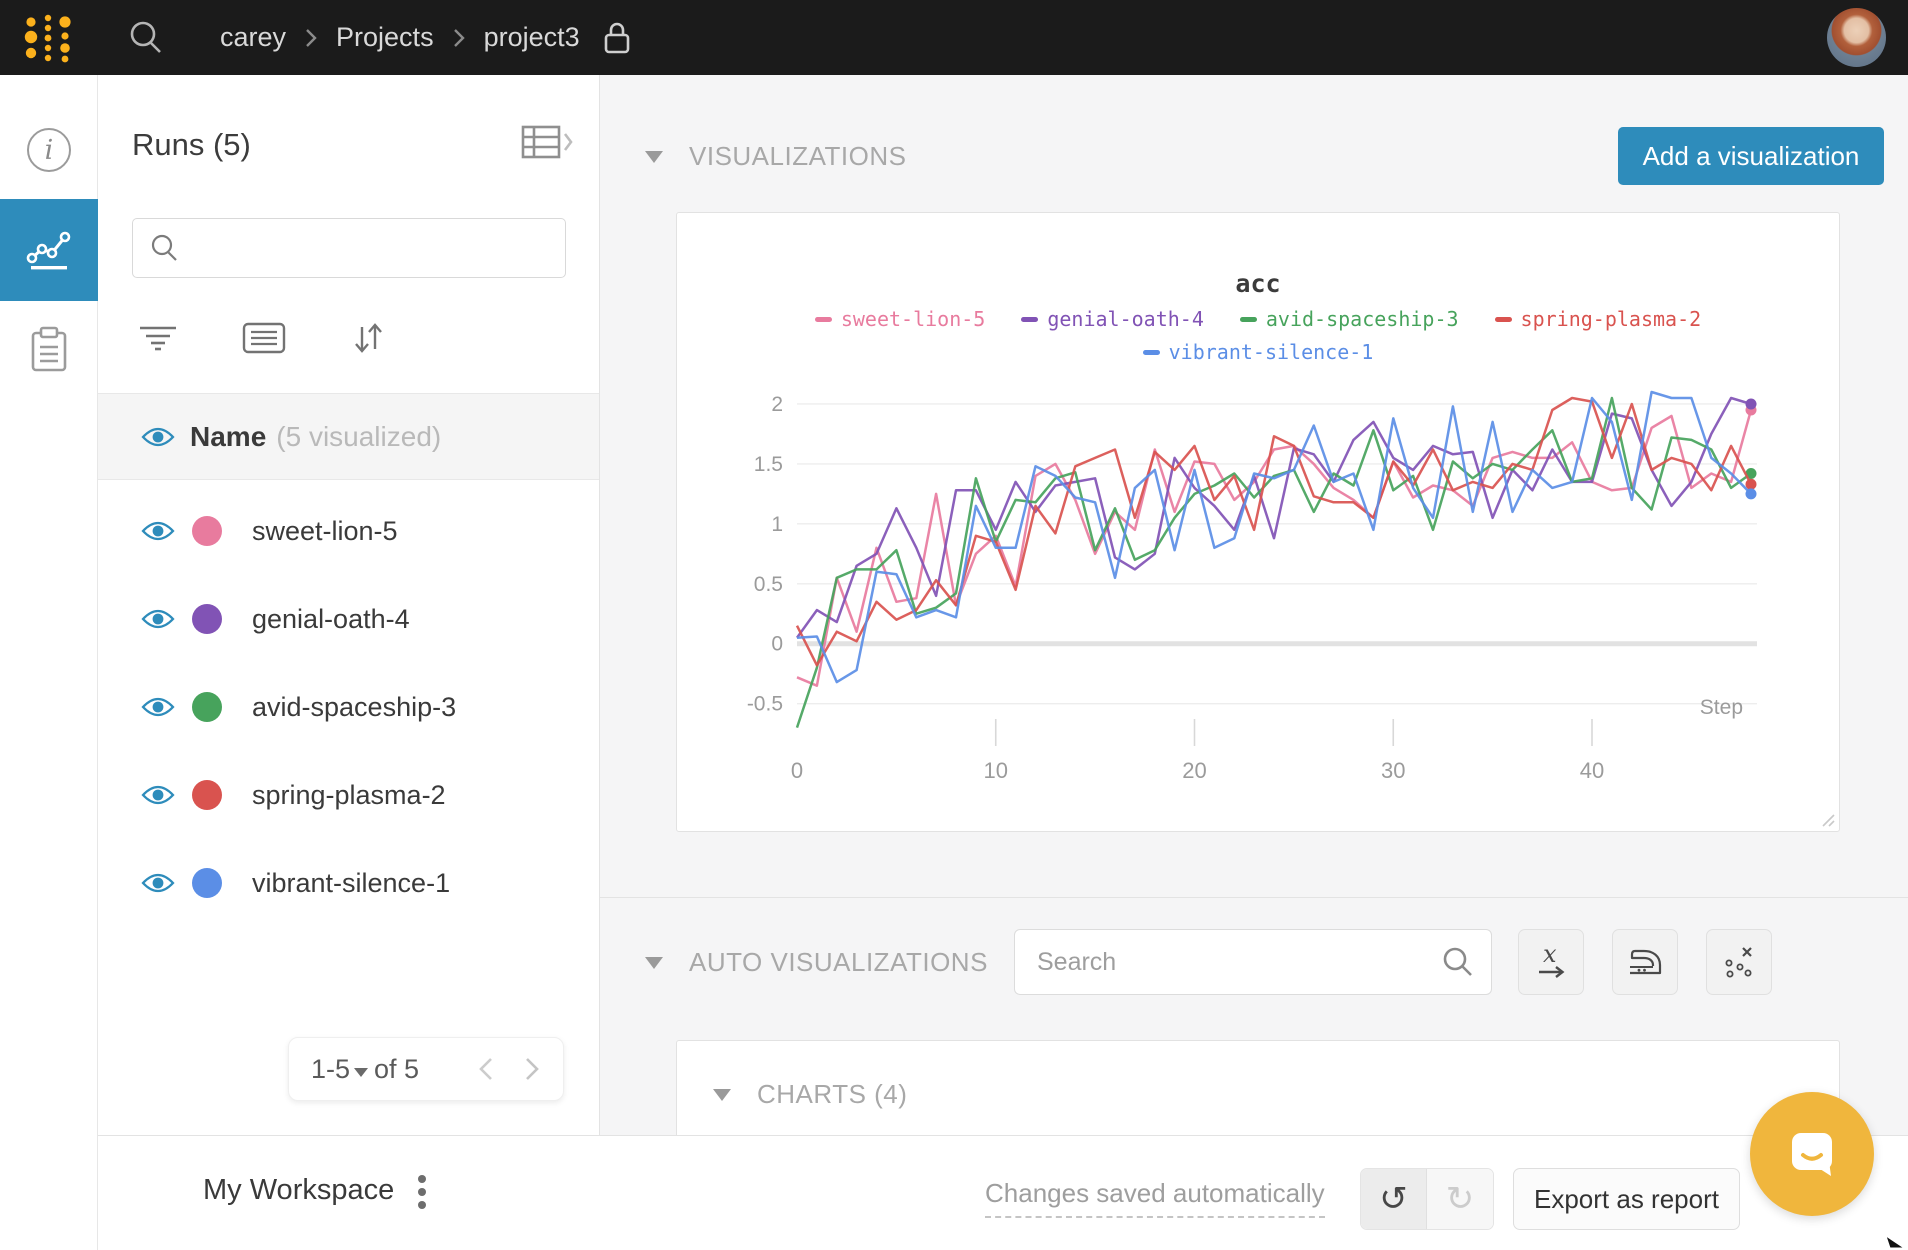 This screenshot has height=1250, width=1908. What do you see at coordinates (838, 962) in the screenshot?
I see `auto-visualizations-label: AUTO VISUALIZATIONS` at bounding box center [838, 962].